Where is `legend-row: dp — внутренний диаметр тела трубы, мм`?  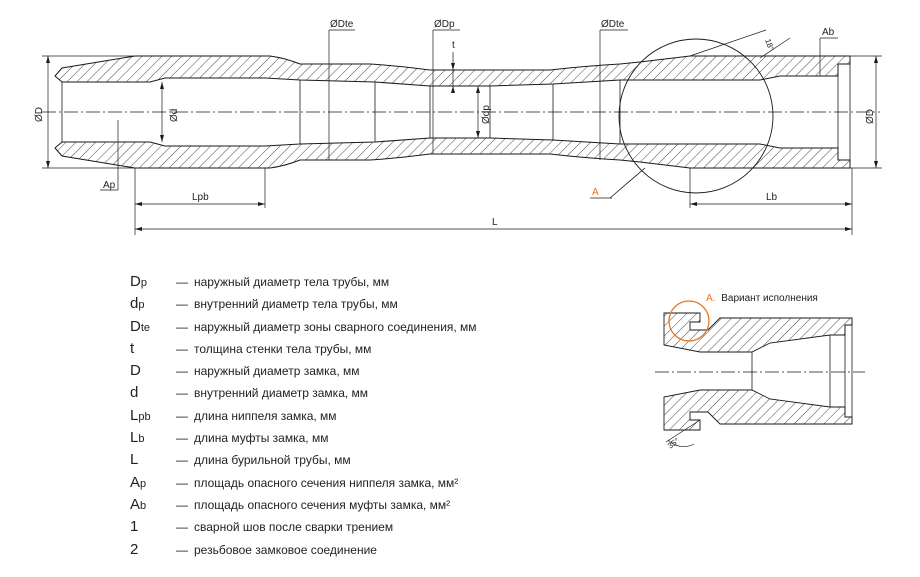 legend-row: dp — внутренний диаметр тела трубы, мм is located at coordinates (340, 304).